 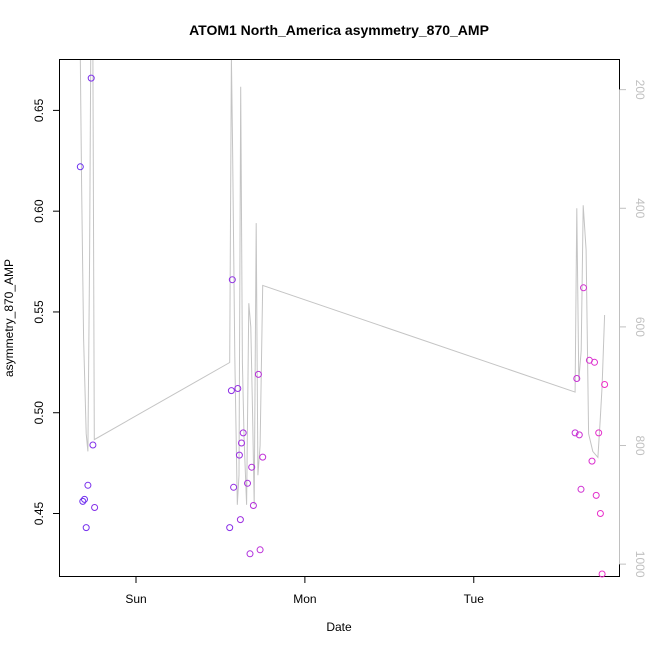 What do you see at coordinates (39, 413) in the screenshot?
I see `y-tick-label: 0.50` at bounding box center [39, 413].